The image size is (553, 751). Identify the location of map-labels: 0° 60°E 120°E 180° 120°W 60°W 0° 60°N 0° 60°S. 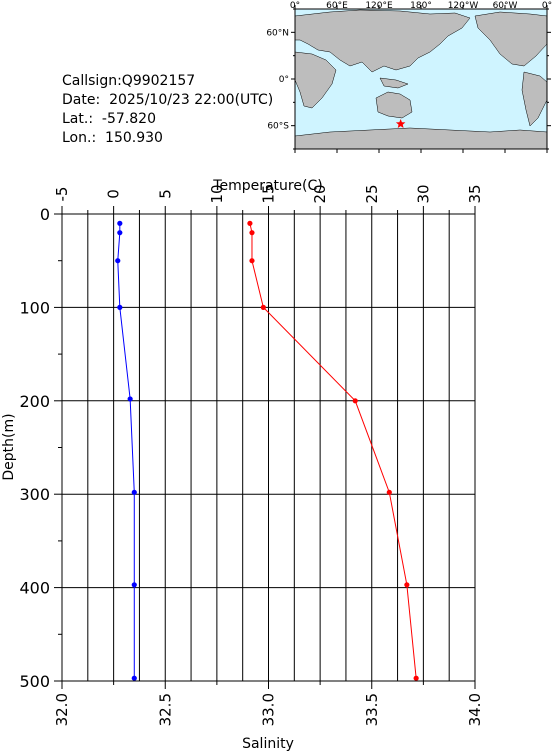
(409, 66).